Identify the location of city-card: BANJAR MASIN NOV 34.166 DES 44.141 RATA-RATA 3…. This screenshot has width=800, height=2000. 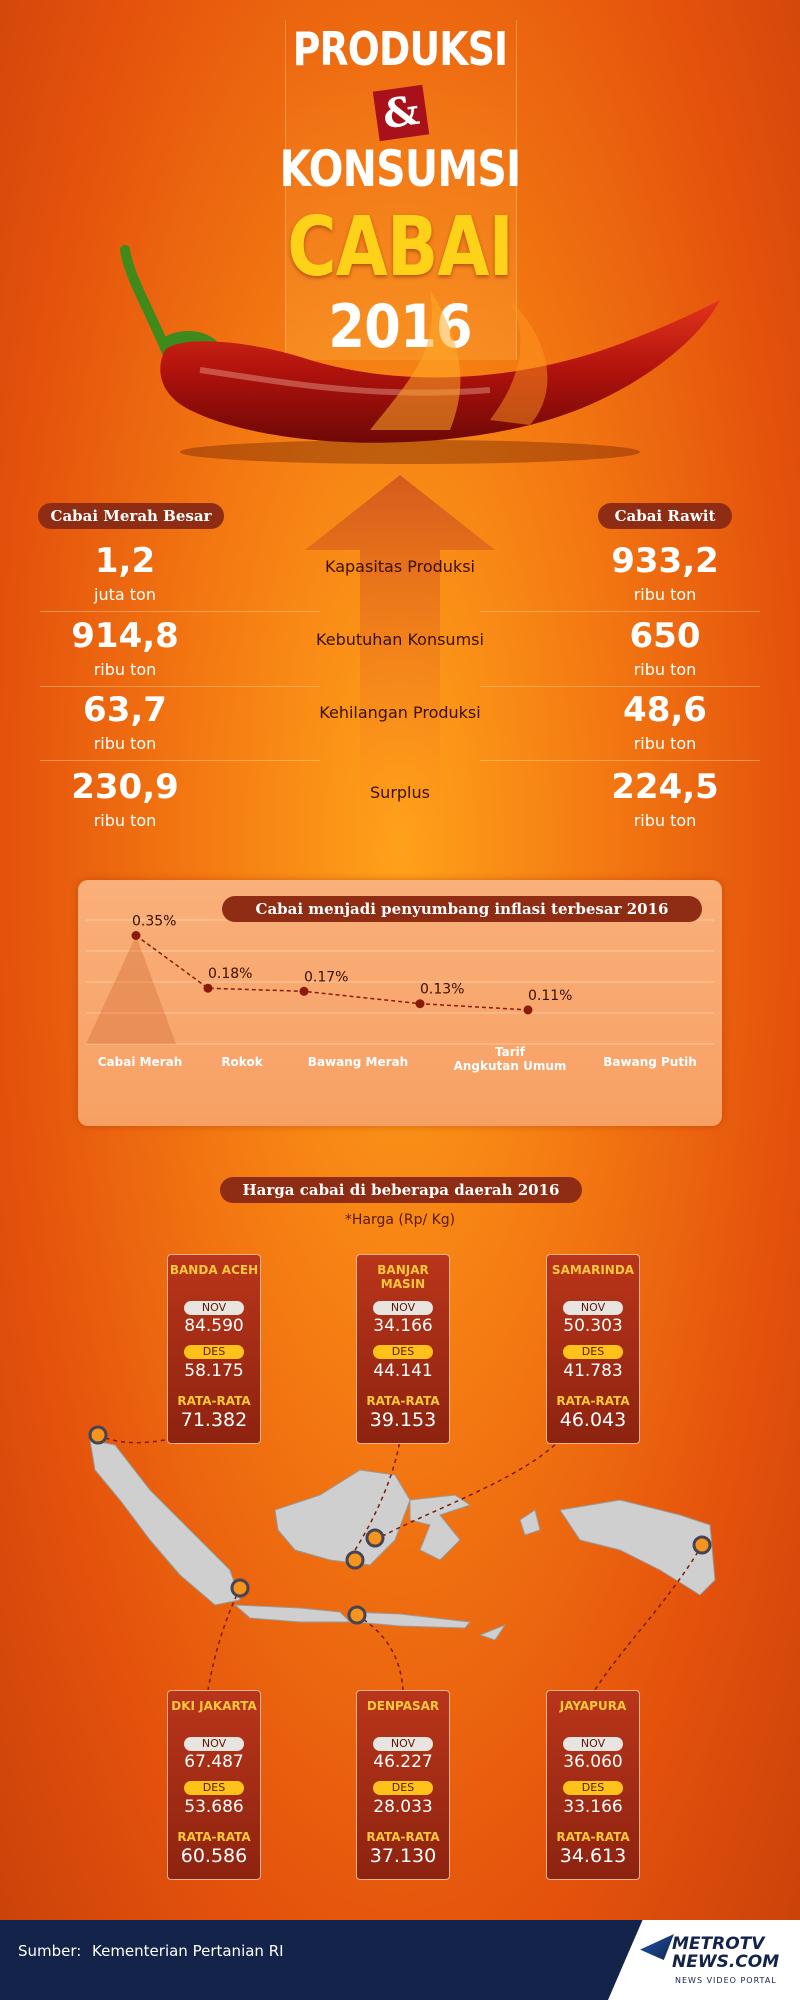
(403, 1349).